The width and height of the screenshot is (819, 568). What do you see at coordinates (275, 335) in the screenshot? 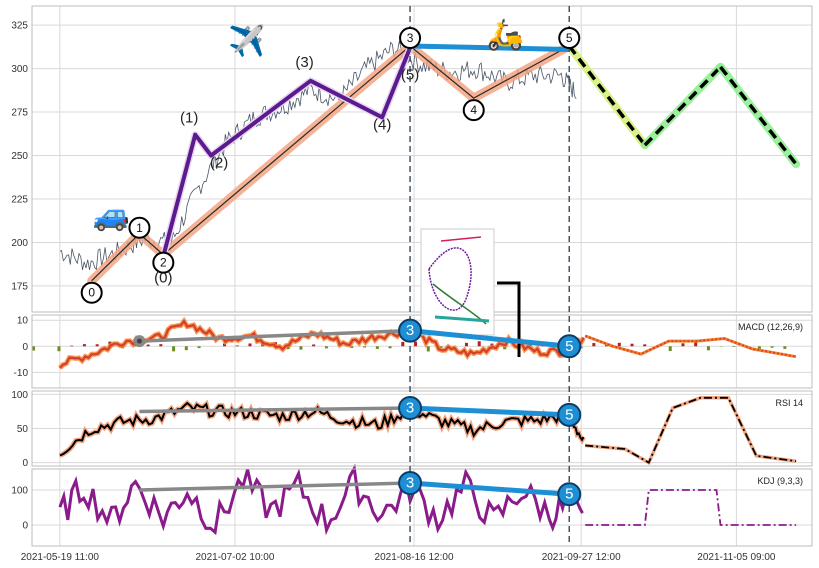
I see `macd-grey-divergence` at bounding box center [275, 335].